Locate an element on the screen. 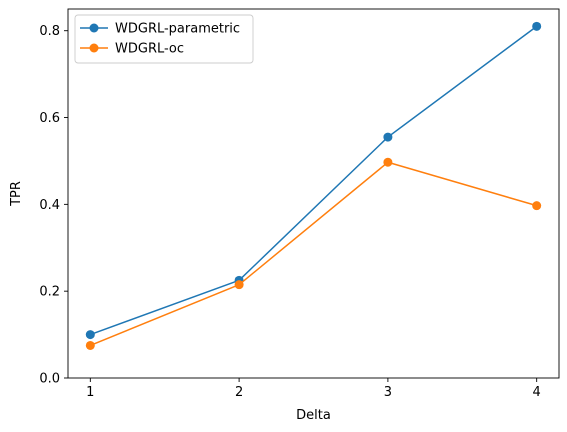  legend: WDGRL-parametric WDGRL-oc is located at coordinates (164, 39).